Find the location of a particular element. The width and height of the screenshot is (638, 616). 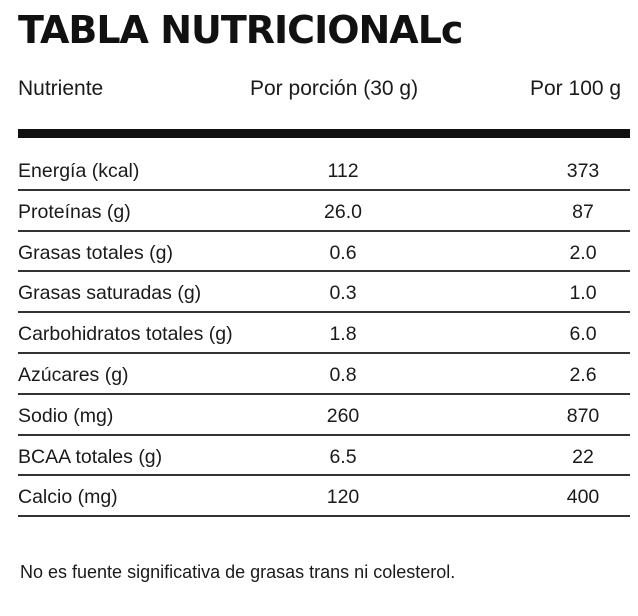

per-100g-value: 400 is located at coordinates (583, 497).